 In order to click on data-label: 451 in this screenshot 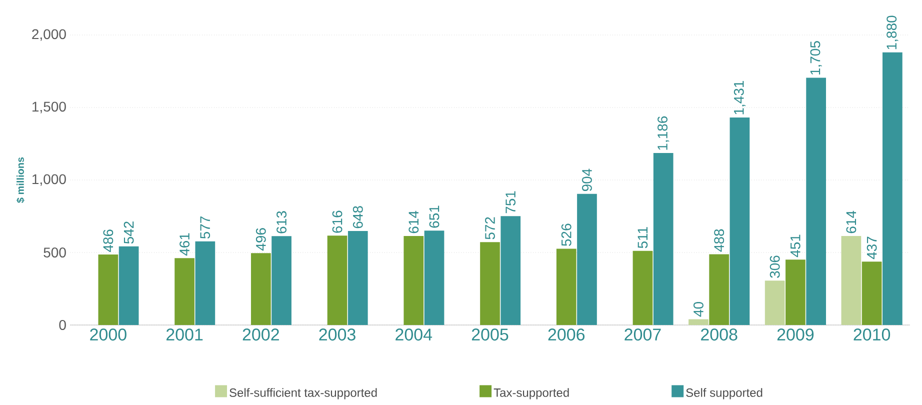, I will do `click(795, 246)`.